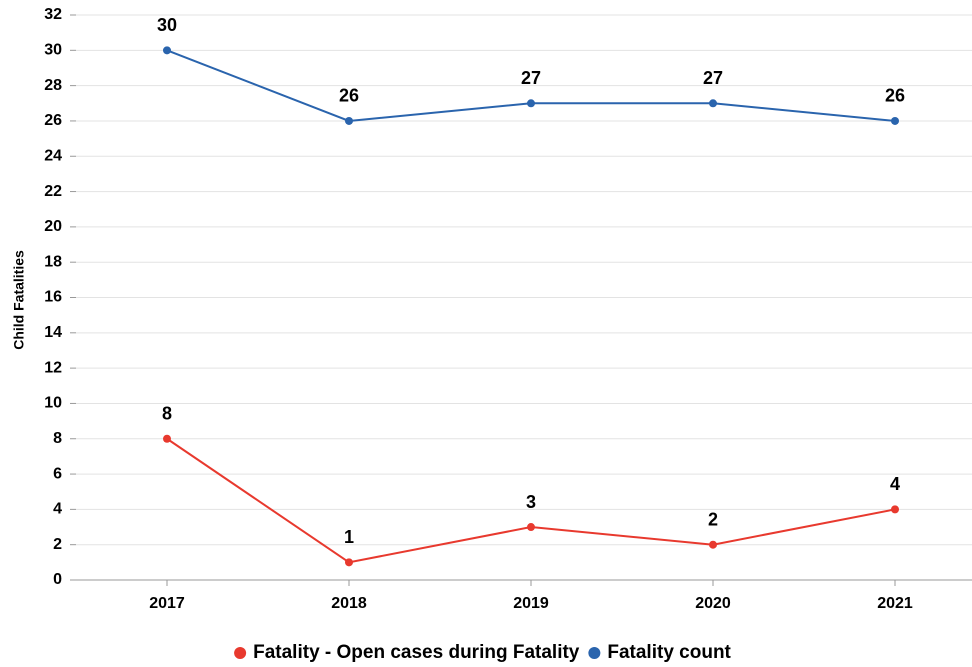 The height and width of the screenshot is (667, 972). I want to click on y-tick-label: 14, so click(53, 332).